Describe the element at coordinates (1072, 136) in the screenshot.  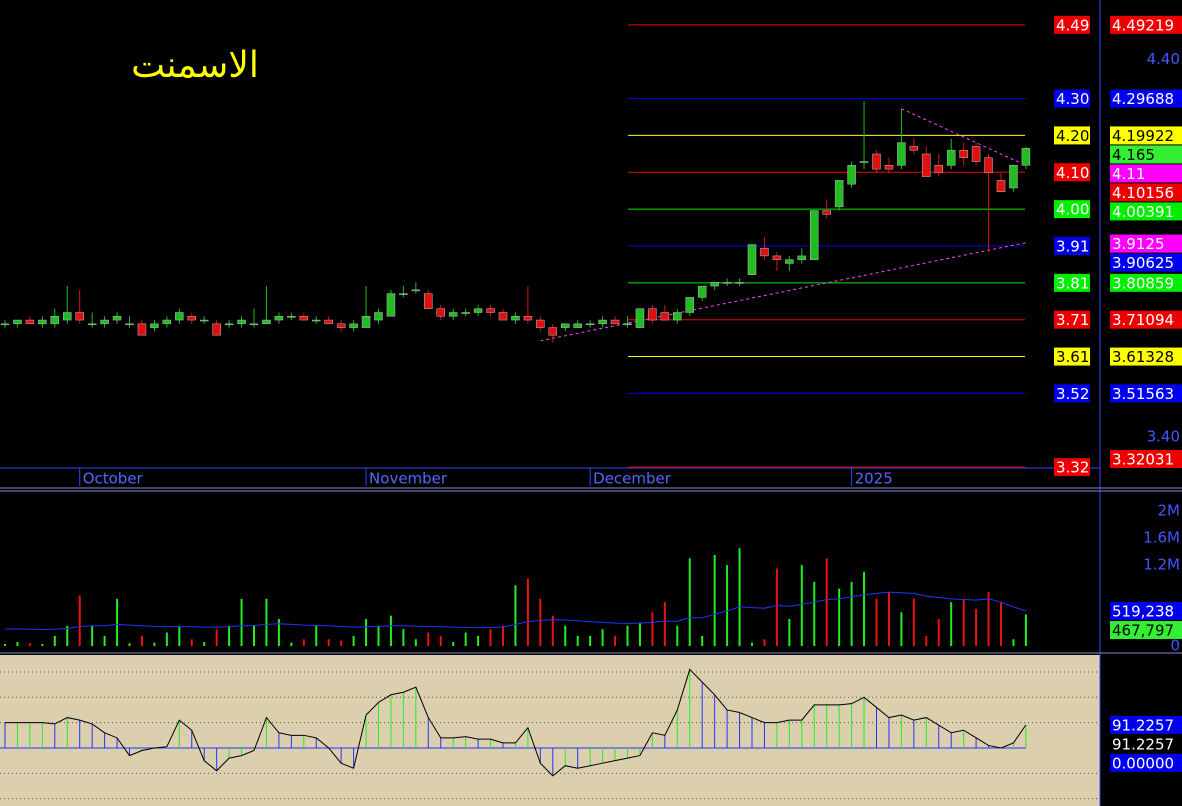
I see `value-box-label: 4.20` at that location.